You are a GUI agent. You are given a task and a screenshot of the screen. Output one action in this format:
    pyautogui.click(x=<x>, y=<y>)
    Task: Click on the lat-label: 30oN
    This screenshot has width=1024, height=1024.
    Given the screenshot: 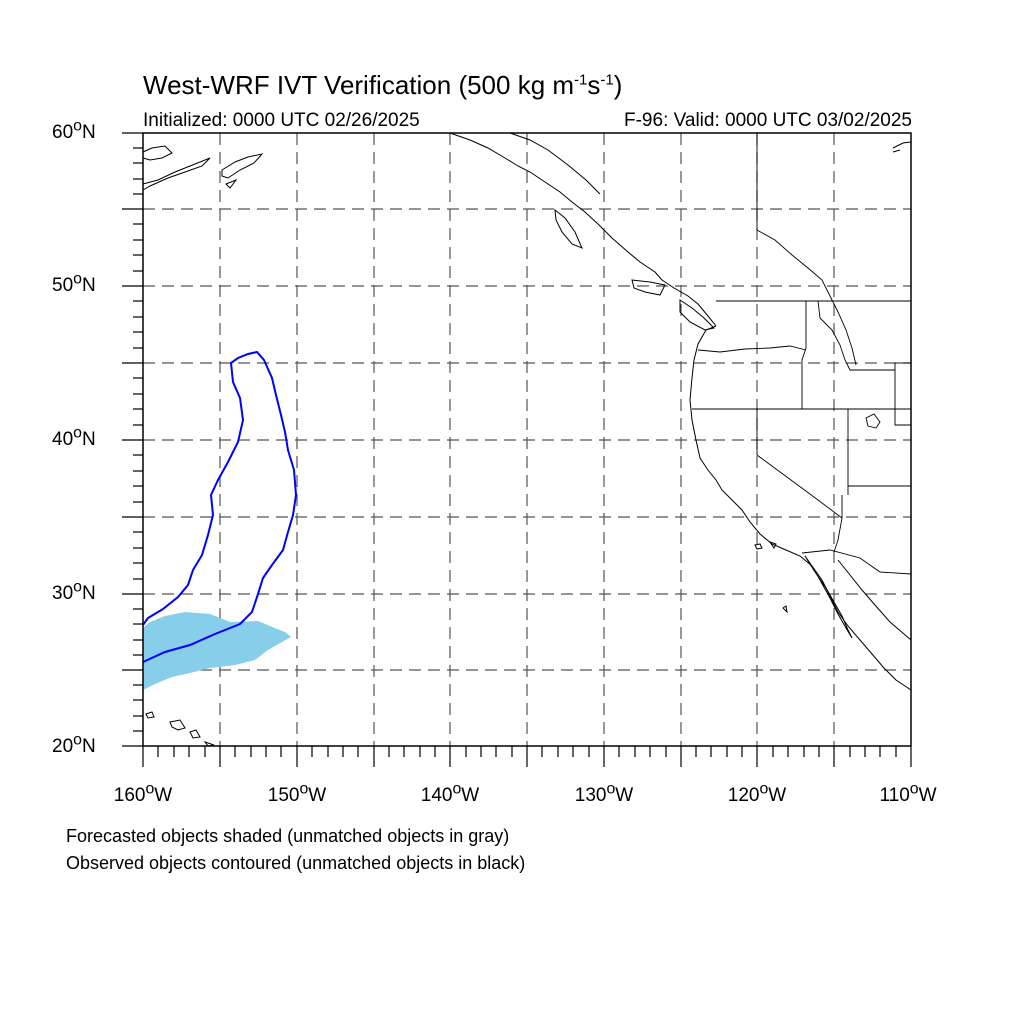 What is the action you would take?
    pyautogui.click(x=74, y=591)
    